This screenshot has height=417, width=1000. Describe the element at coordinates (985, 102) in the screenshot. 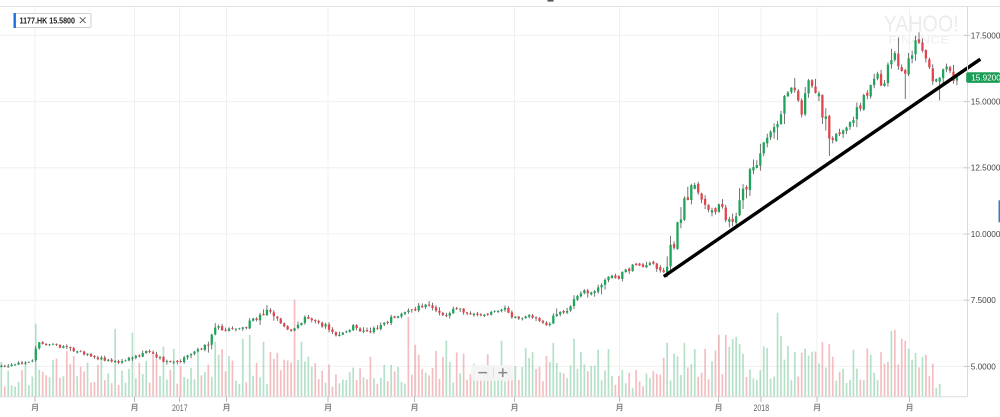

I see `svg-text: 15.0000` at that location.